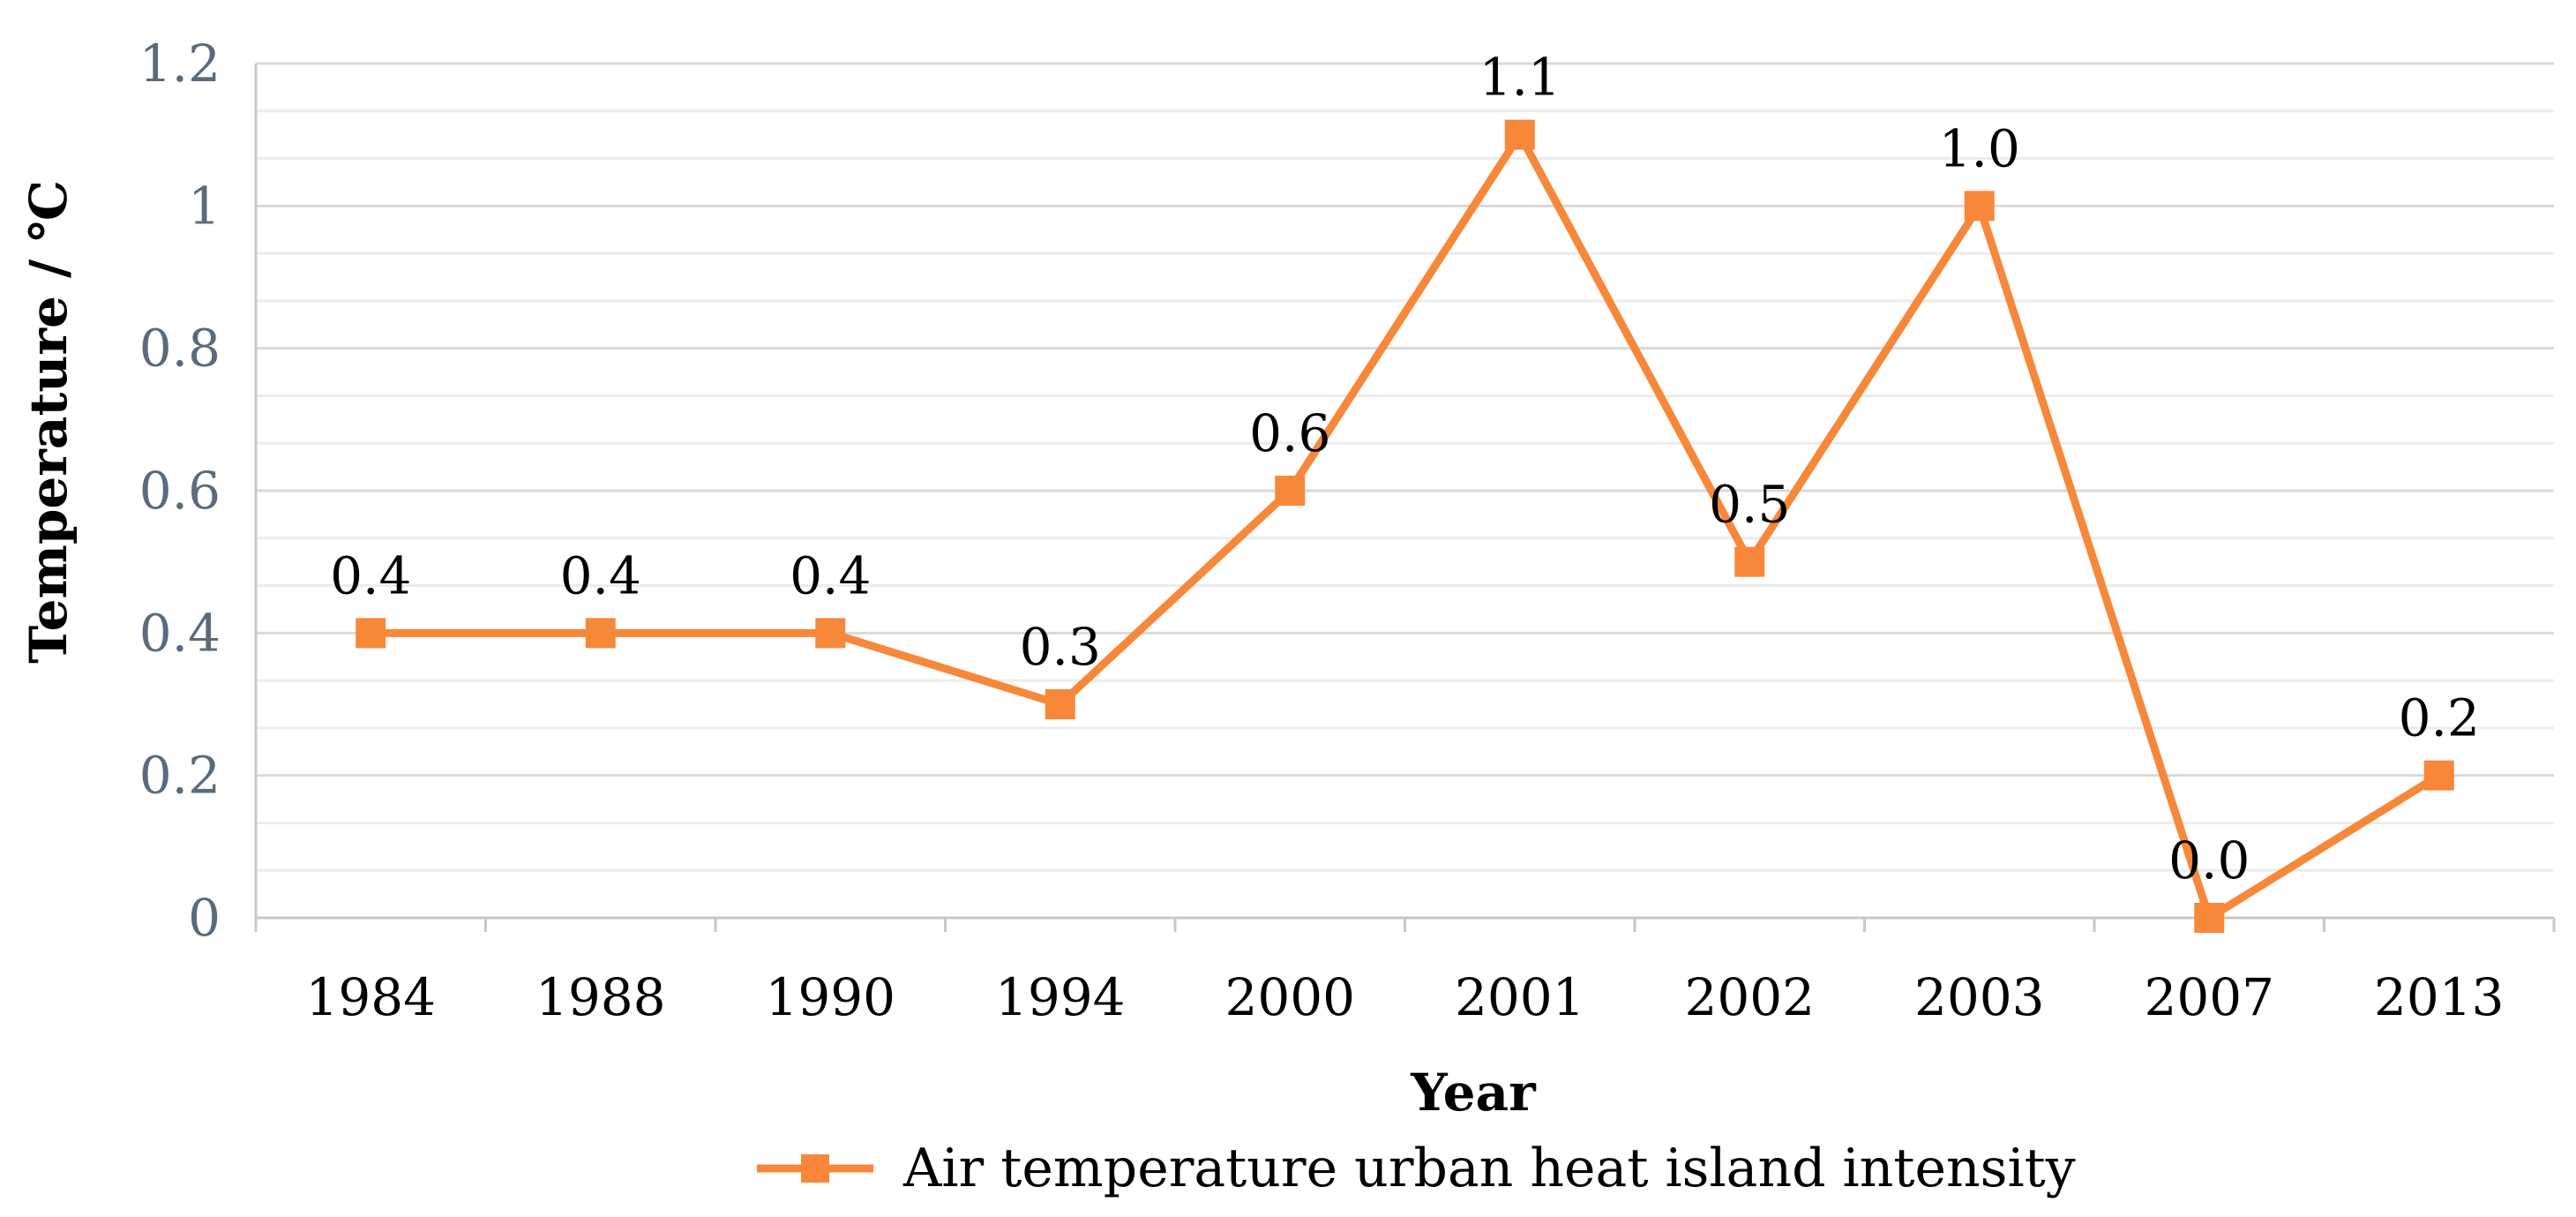  I want to click on x-axis-title: Year, so click(1474, 1093).